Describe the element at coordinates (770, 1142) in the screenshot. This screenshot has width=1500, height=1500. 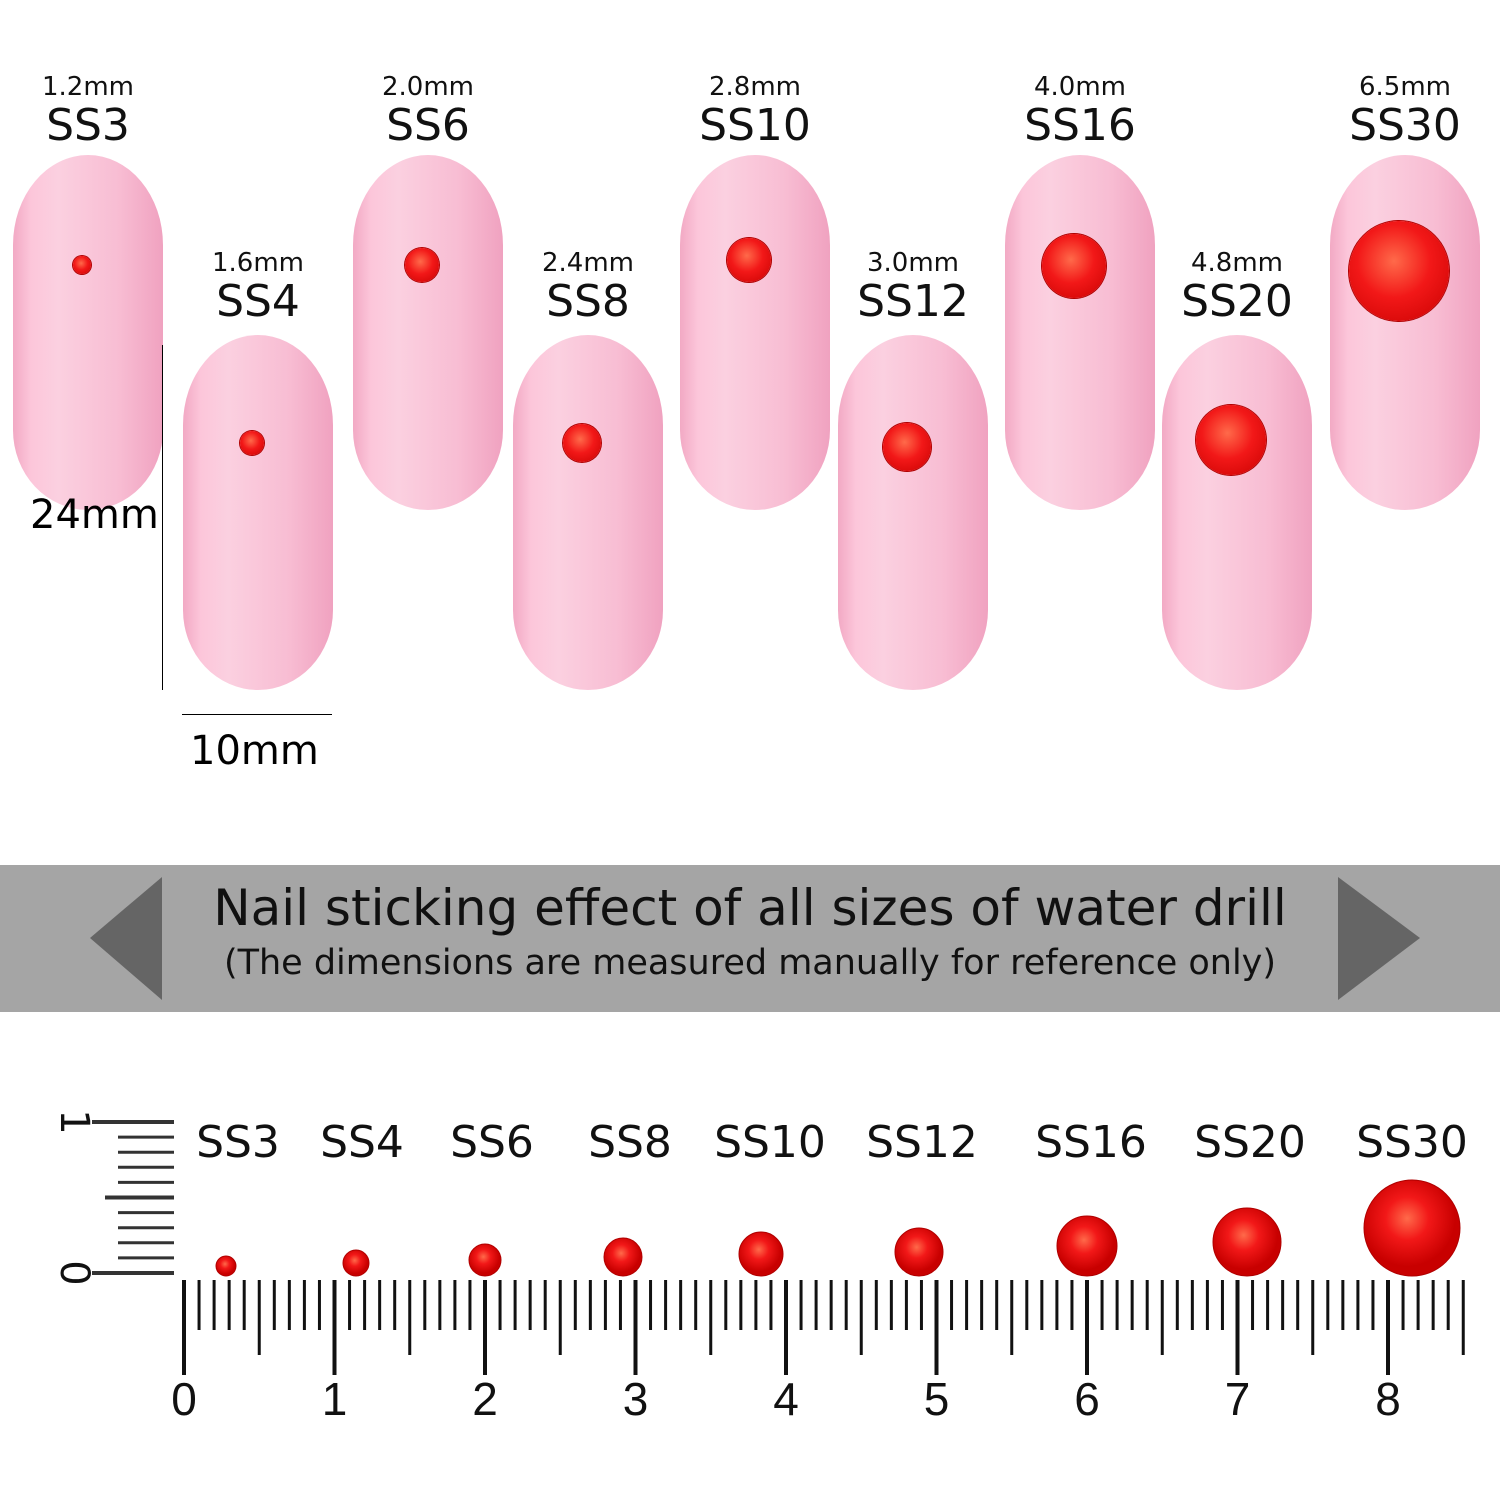
I see `ruler-size-label: SS10` at that location.